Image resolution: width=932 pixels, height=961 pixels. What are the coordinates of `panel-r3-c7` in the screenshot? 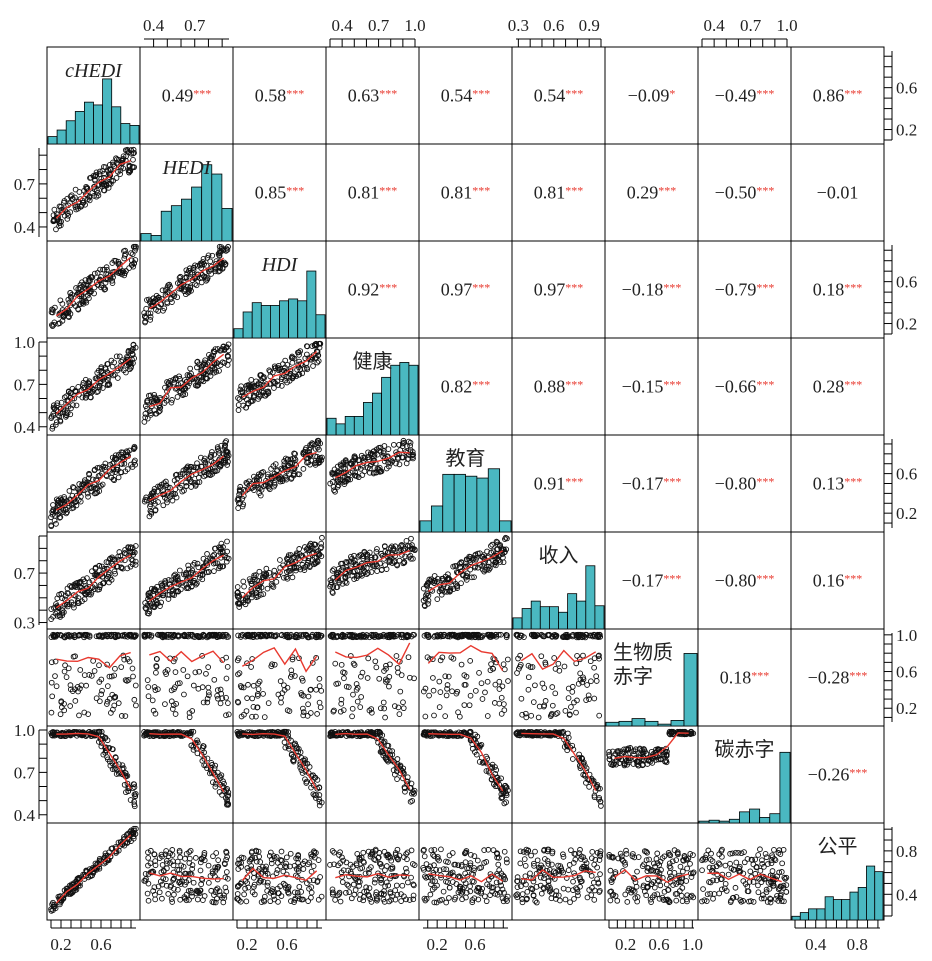 It's located at (744, 386).